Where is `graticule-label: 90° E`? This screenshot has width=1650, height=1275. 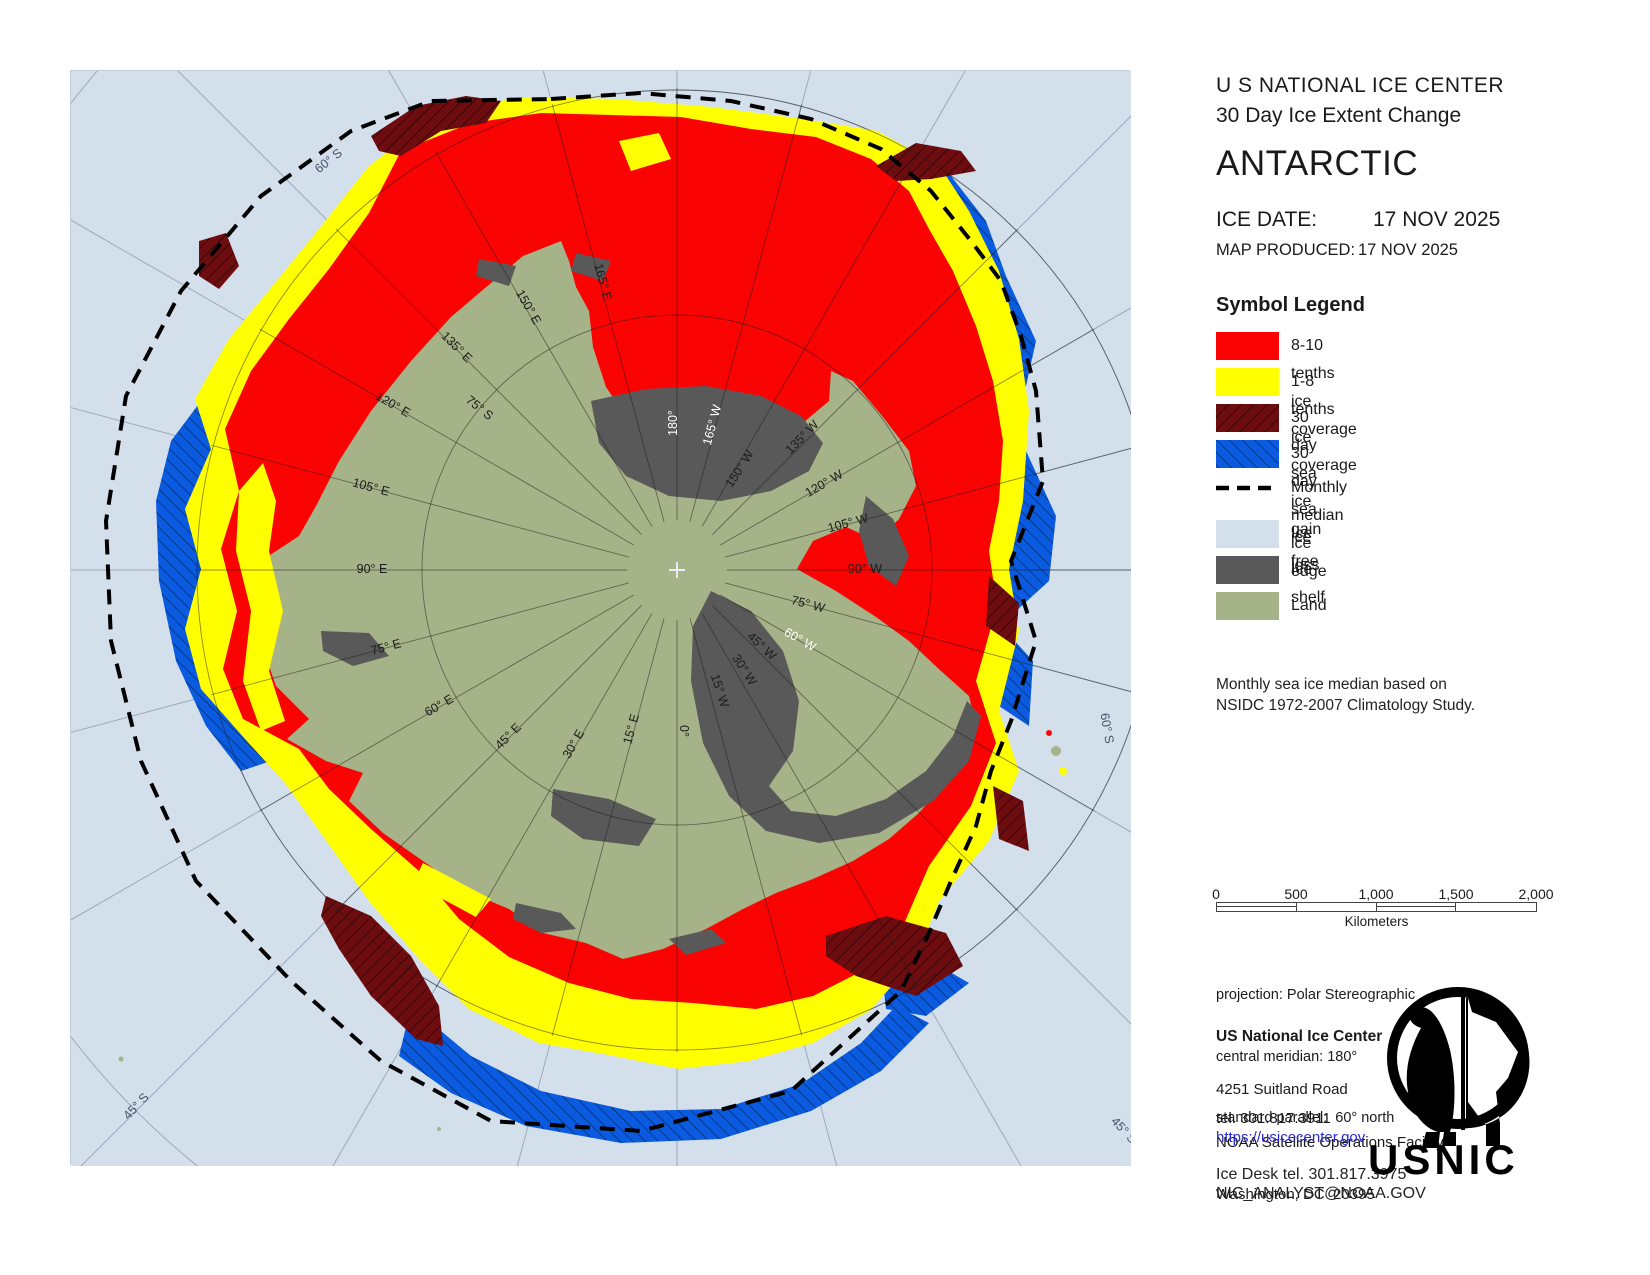
graticule-label: 90° E is located at coordinates (372, 569).